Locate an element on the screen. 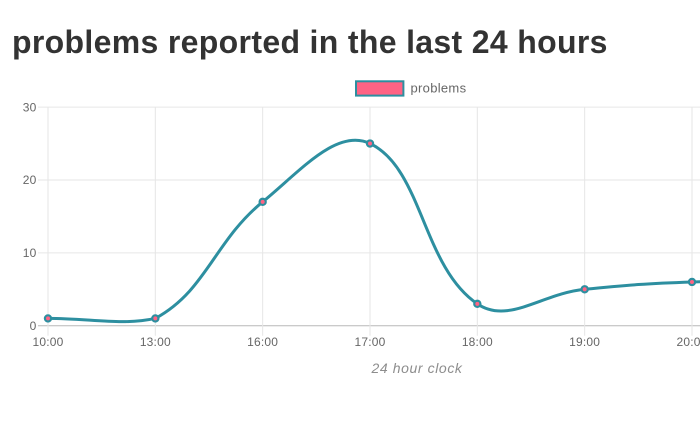 The height and width of the screenshot is (430, 700). svg-text: 20:00 is located at coordinates (688, 342).